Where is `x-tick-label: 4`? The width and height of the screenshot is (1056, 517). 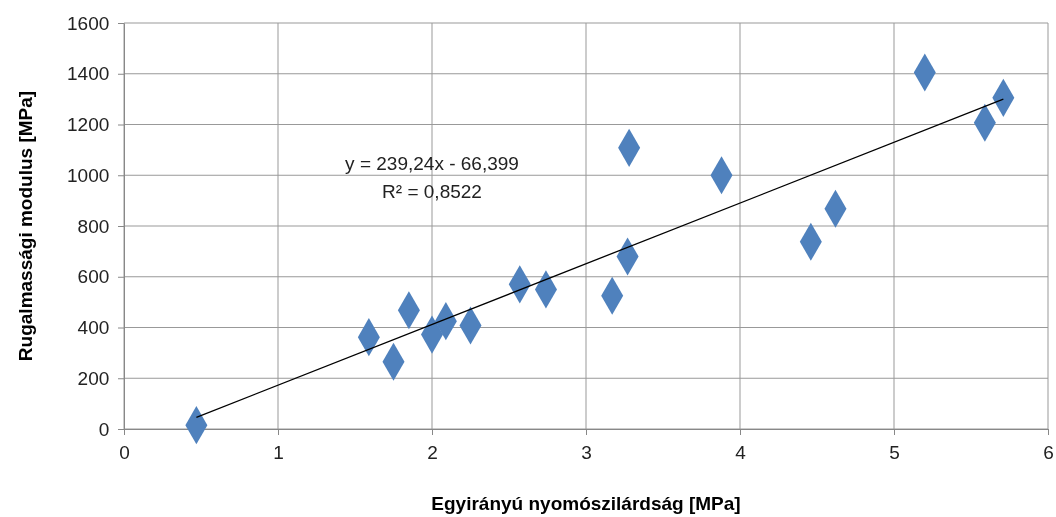
x-tick-label: 4 is located at coordinates (741, 452).